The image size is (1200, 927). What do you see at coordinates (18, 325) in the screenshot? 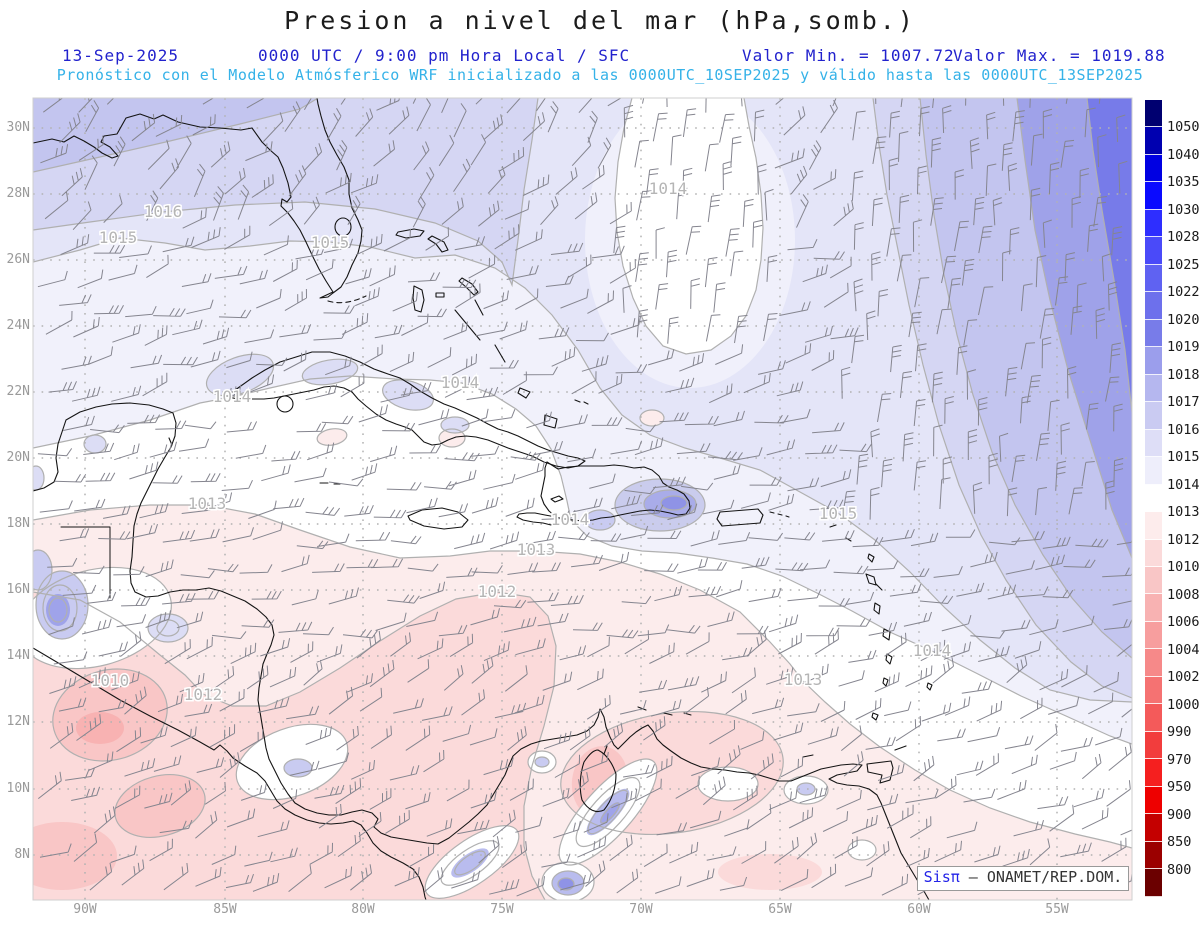
I see `lat-label: 24N` at bounding box center [18, 325].